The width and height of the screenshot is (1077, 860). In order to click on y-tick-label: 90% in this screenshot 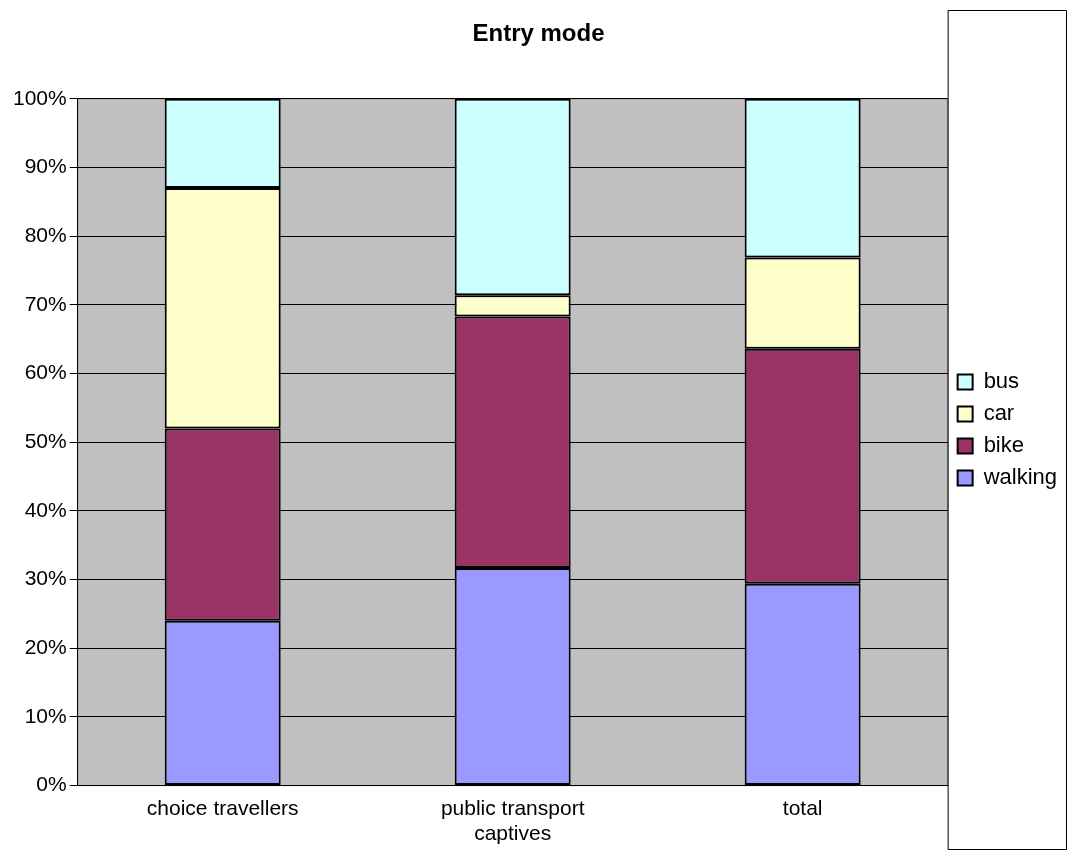, I will do `click(45, 166)`.